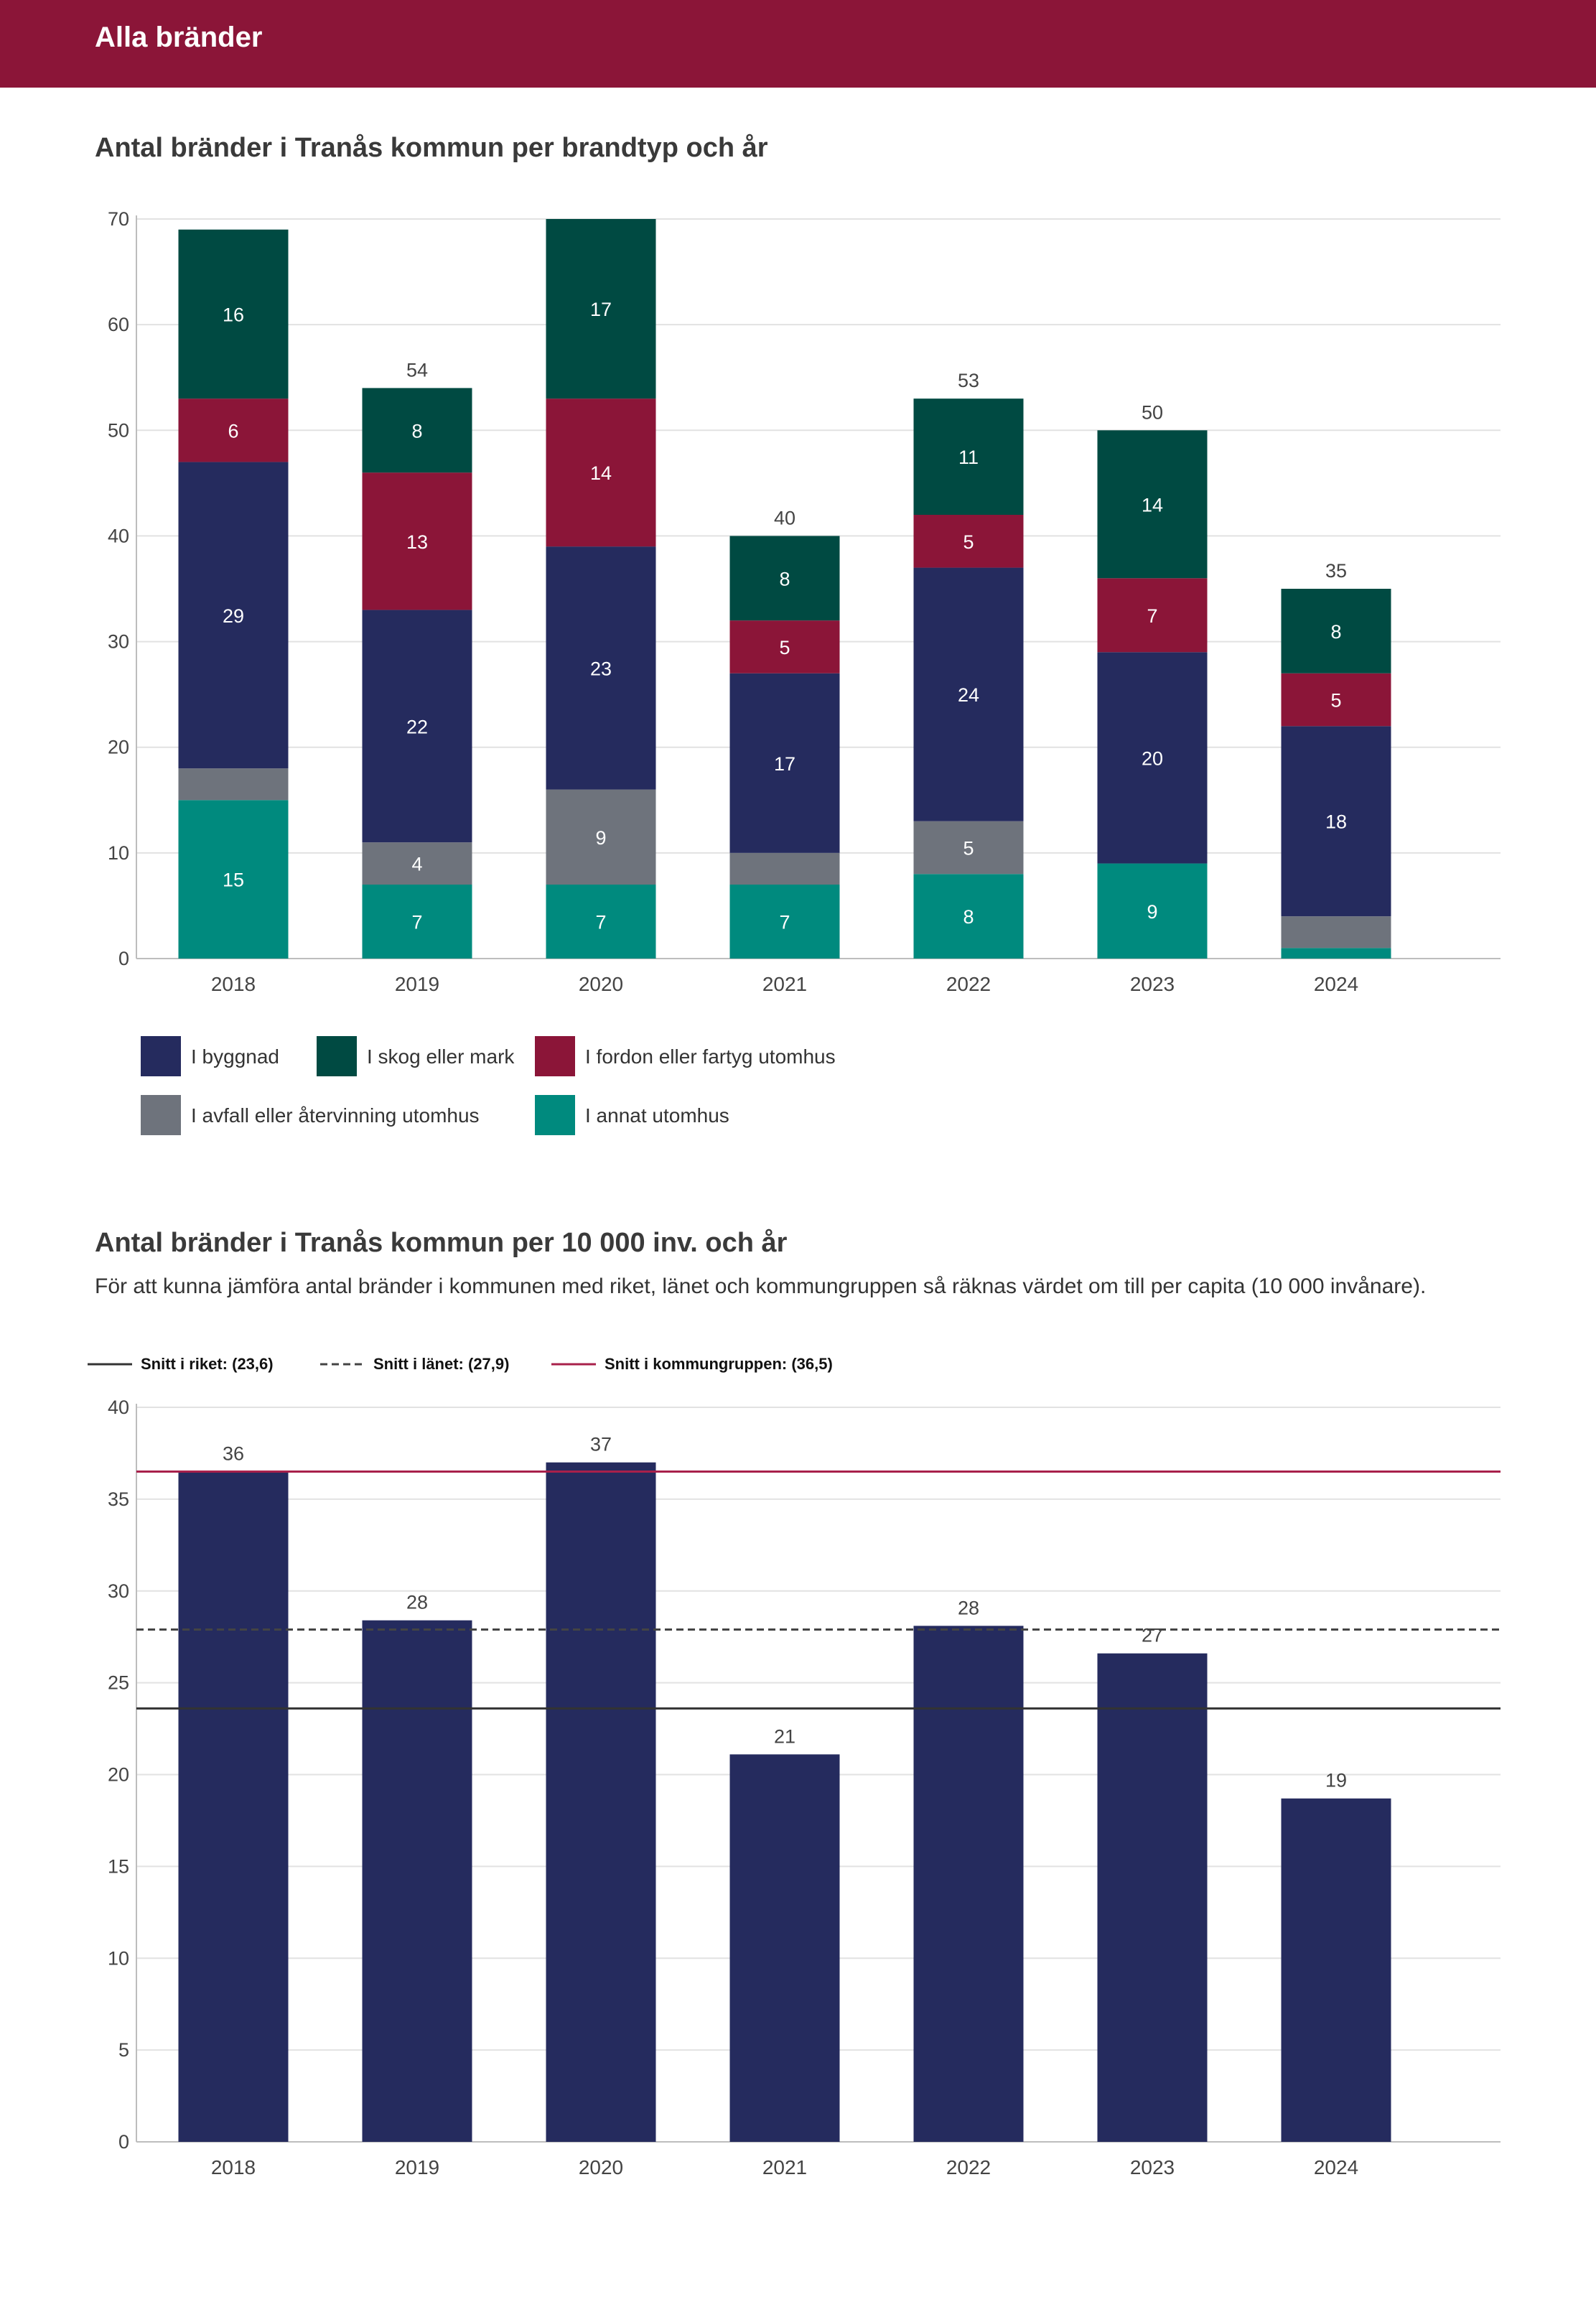 This screenshot has width=1596, height=2307. I want to click on legend-label: I byggnad, so click(235, 1056).